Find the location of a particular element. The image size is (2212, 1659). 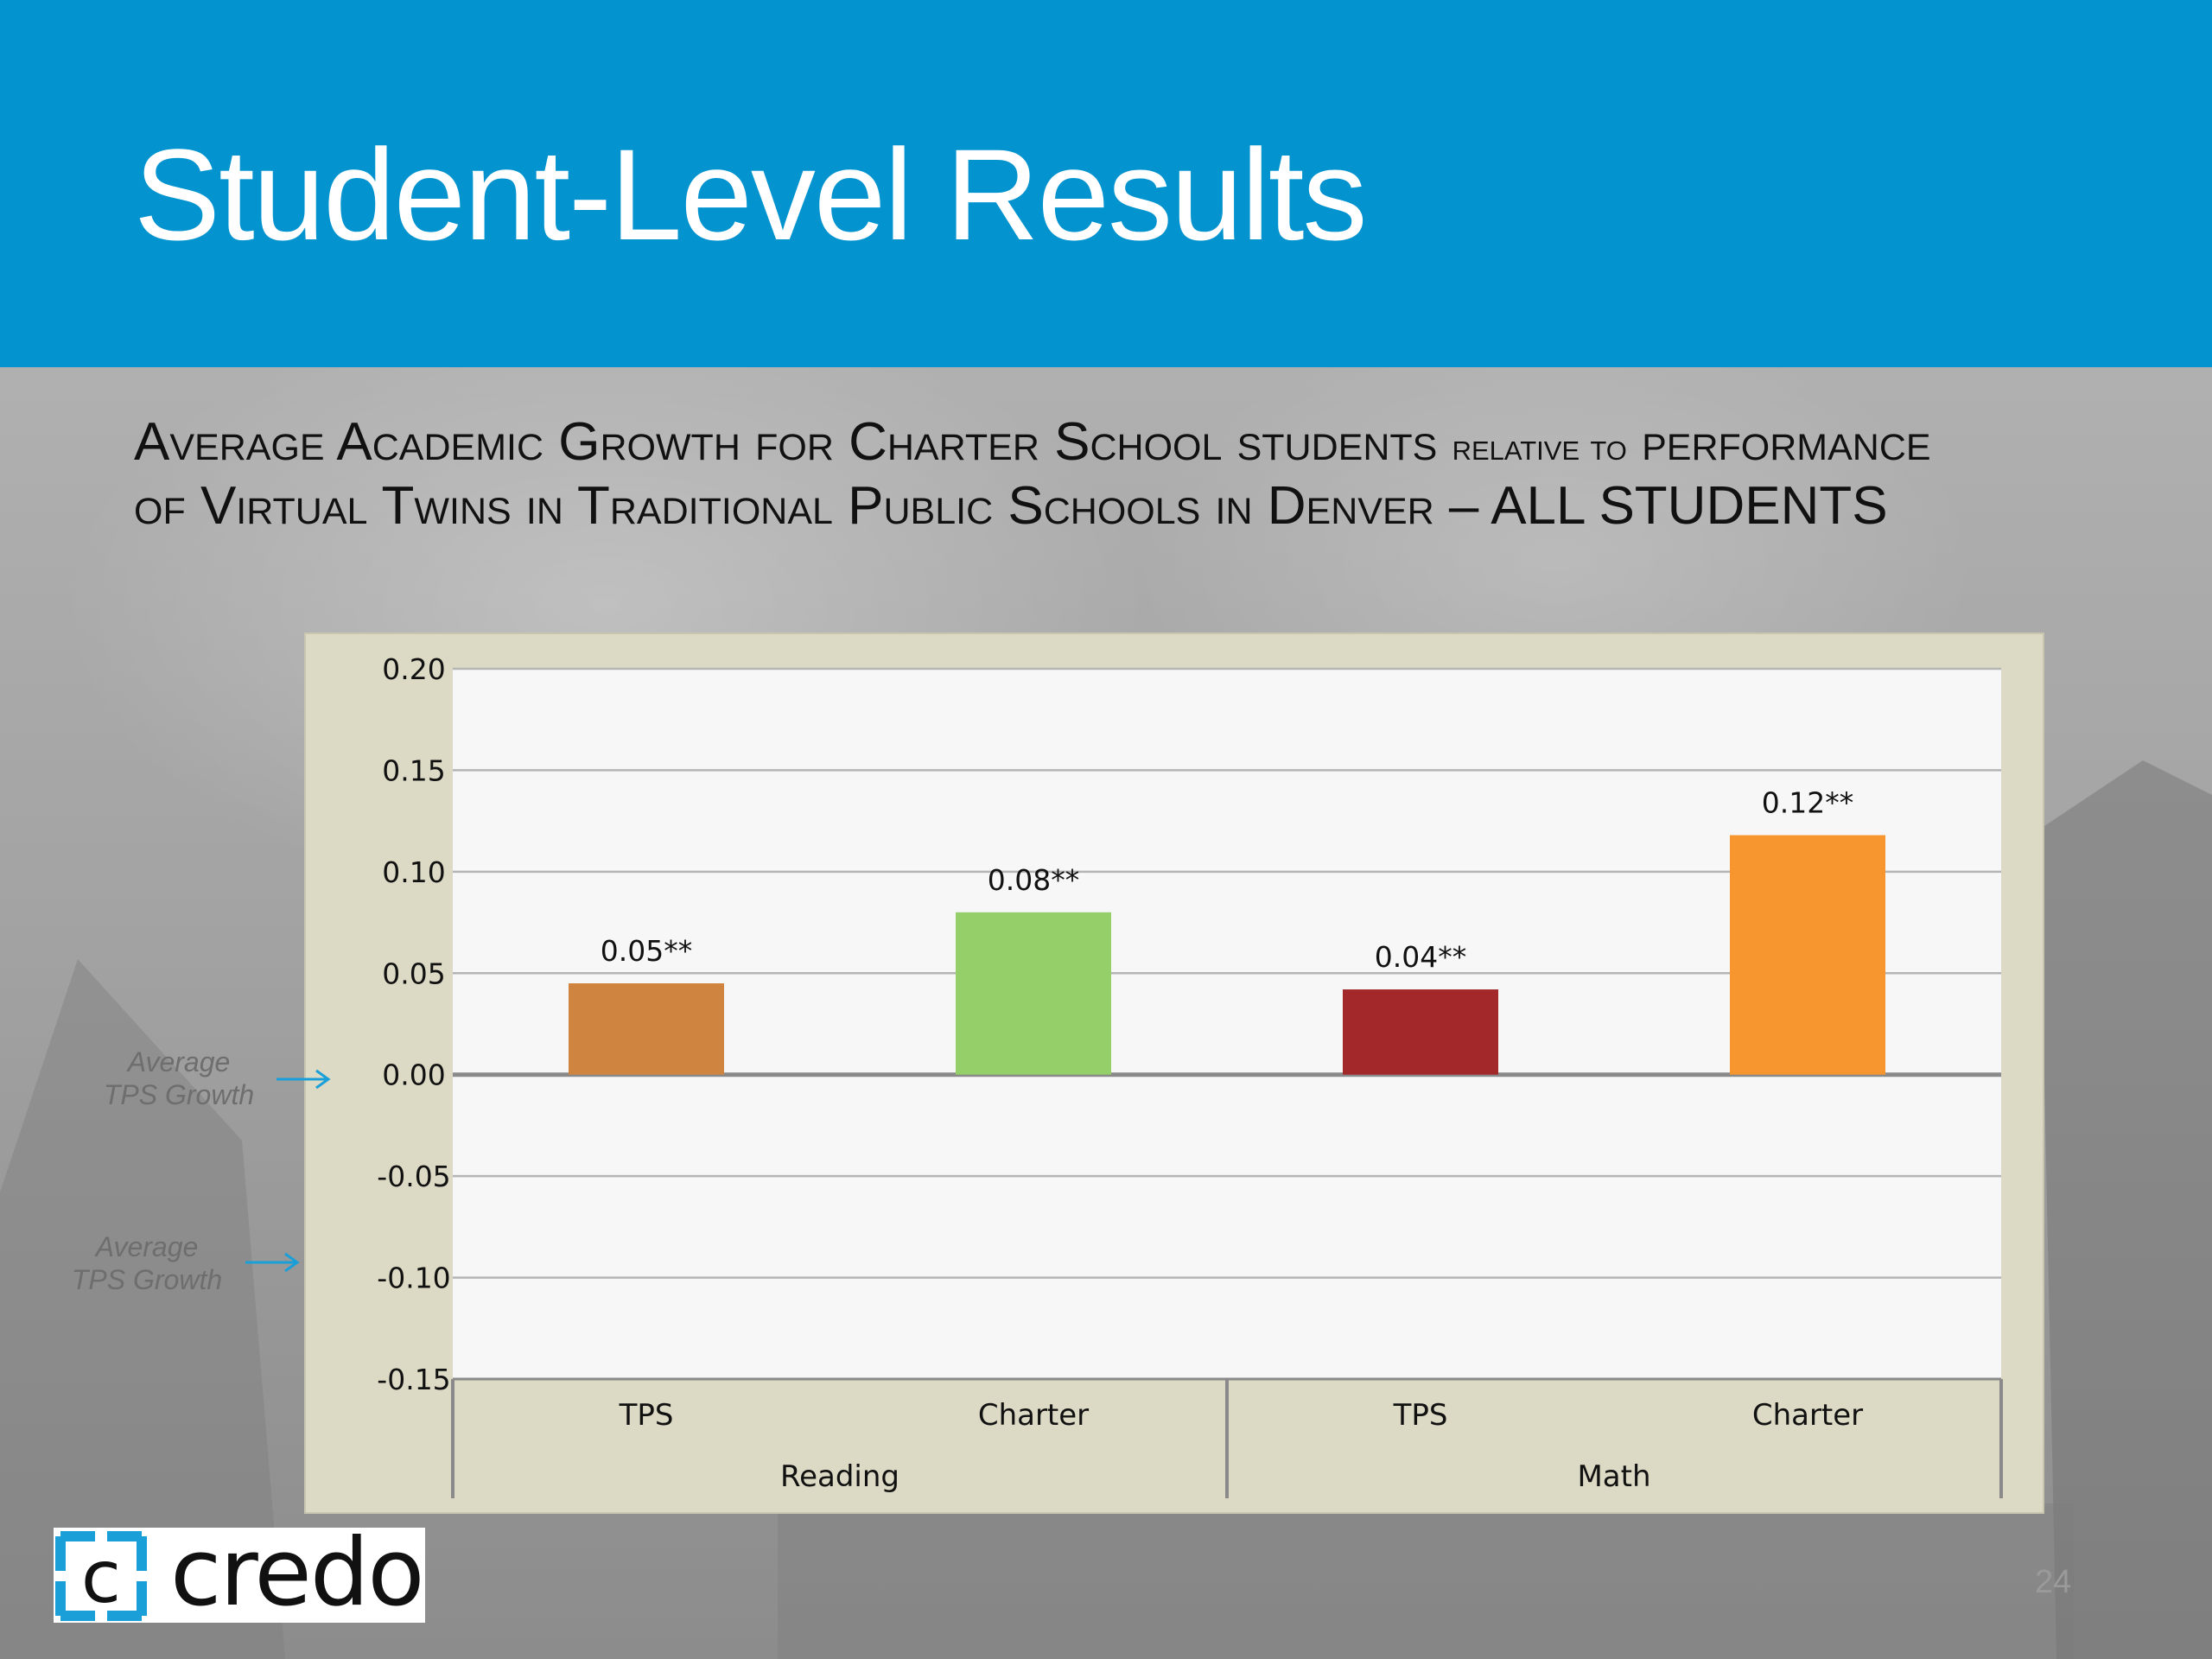

bar-math-charter is located at coordinates (1808, 955).